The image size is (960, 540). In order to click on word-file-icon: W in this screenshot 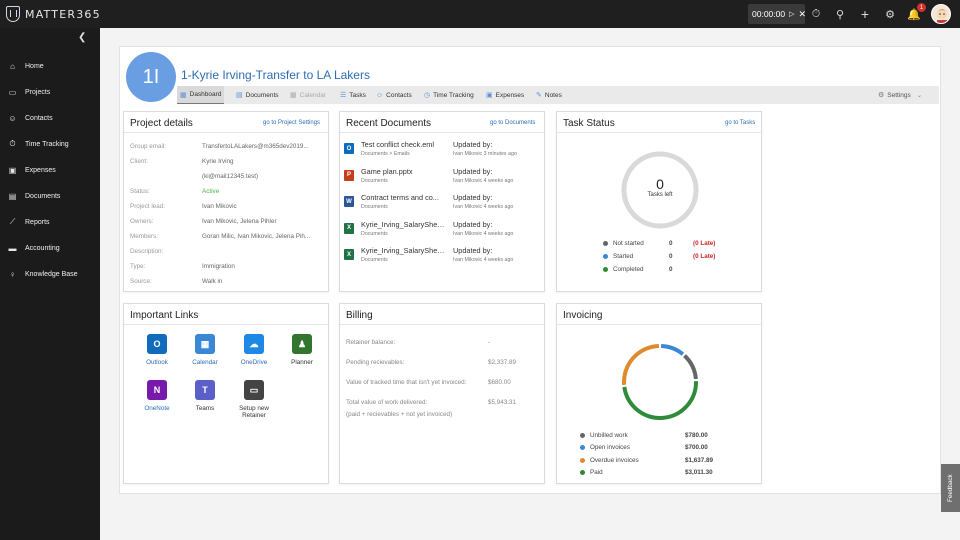, I will do `click(349, 201)`.